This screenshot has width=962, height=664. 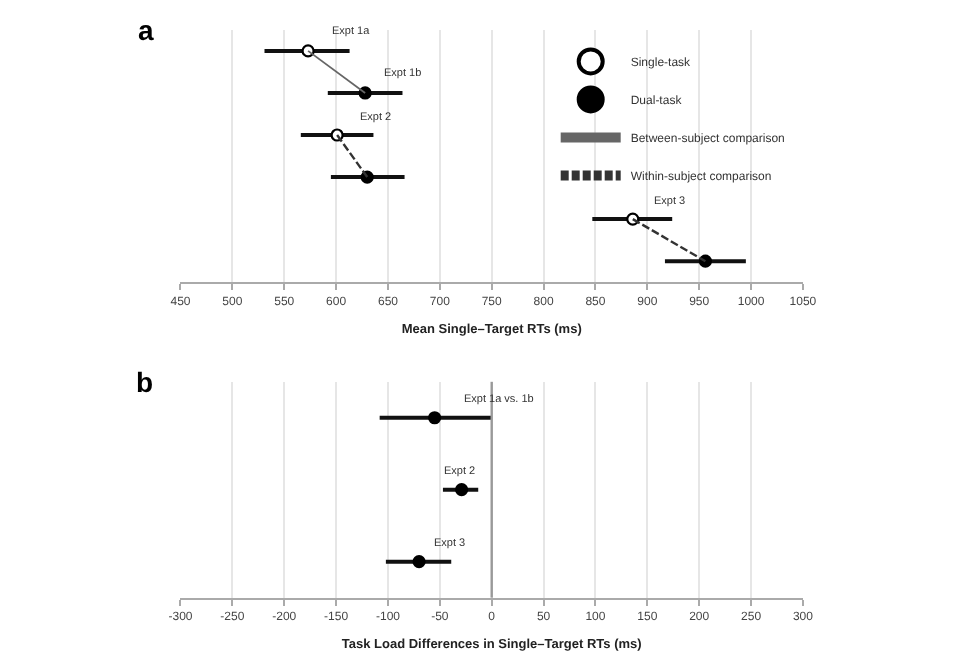 What do you see at coordinates (145, 382) in the screenshot?
I see `chart-title: b` at bounding box center [145, 382].